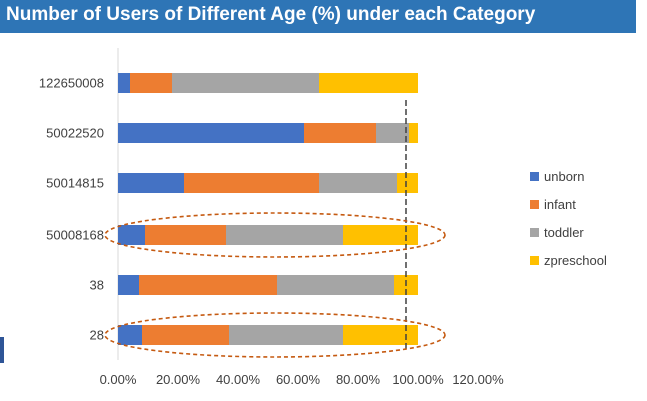  What do you see at coordinates (534, 204) in the screenshot?
I see `legend-swatch-infant` at bounding box center [534, 204].